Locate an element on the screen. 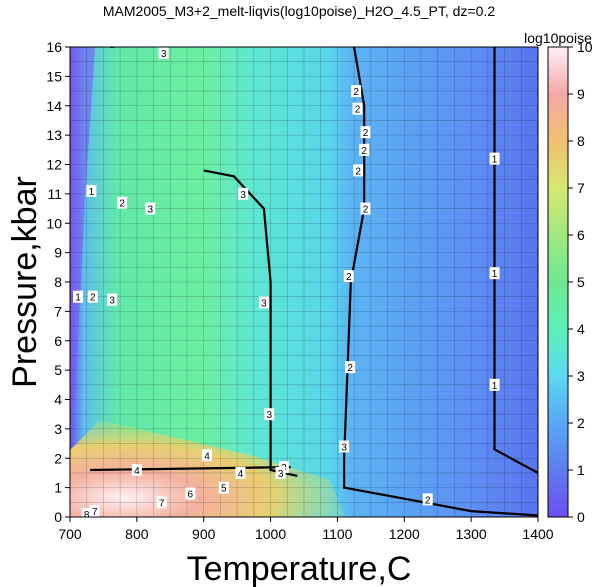 The height and width of the screenshot is (587, 598). colorbar-label: log10poise is located at coordinates (558, 38).